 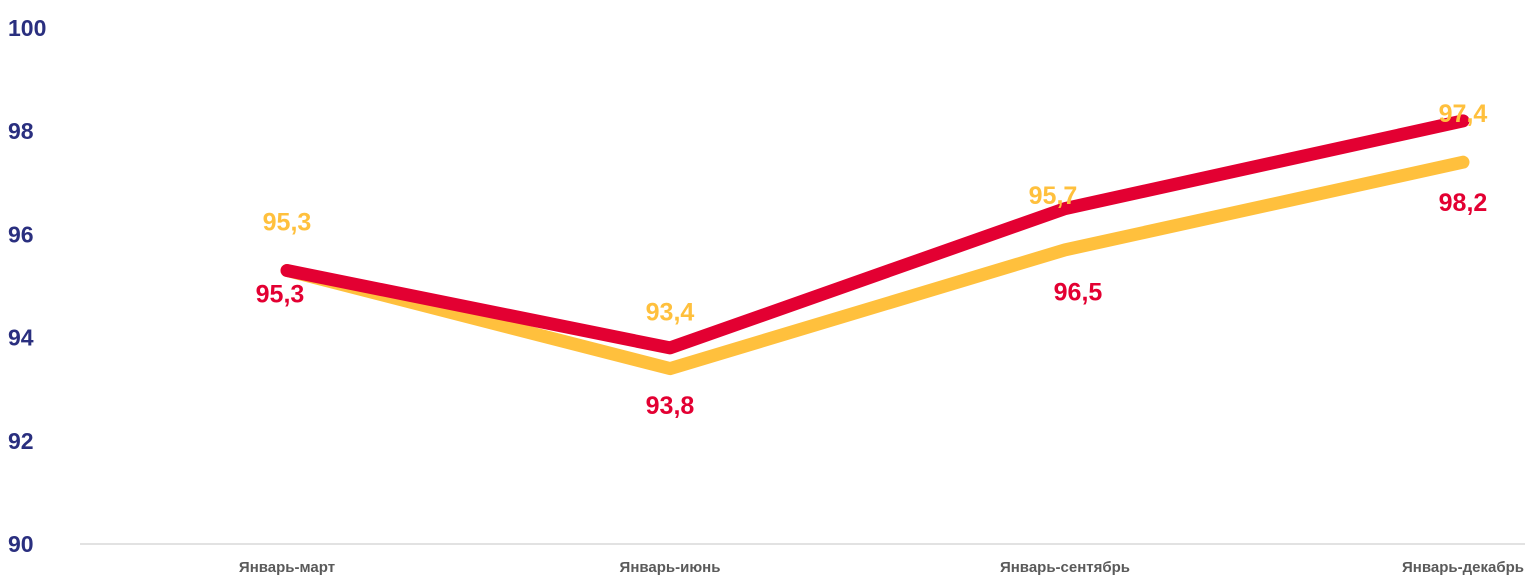 I want to click on y-tick-label: 94, so click(x=21, y=338).